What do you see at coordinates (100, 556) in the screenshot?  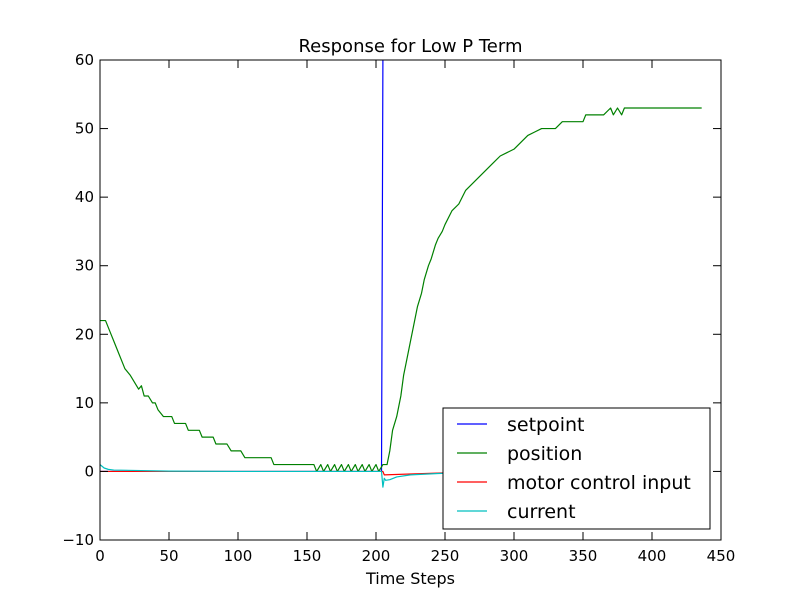 I see `x-tick-label: 0` at bounding box center [100, 556].